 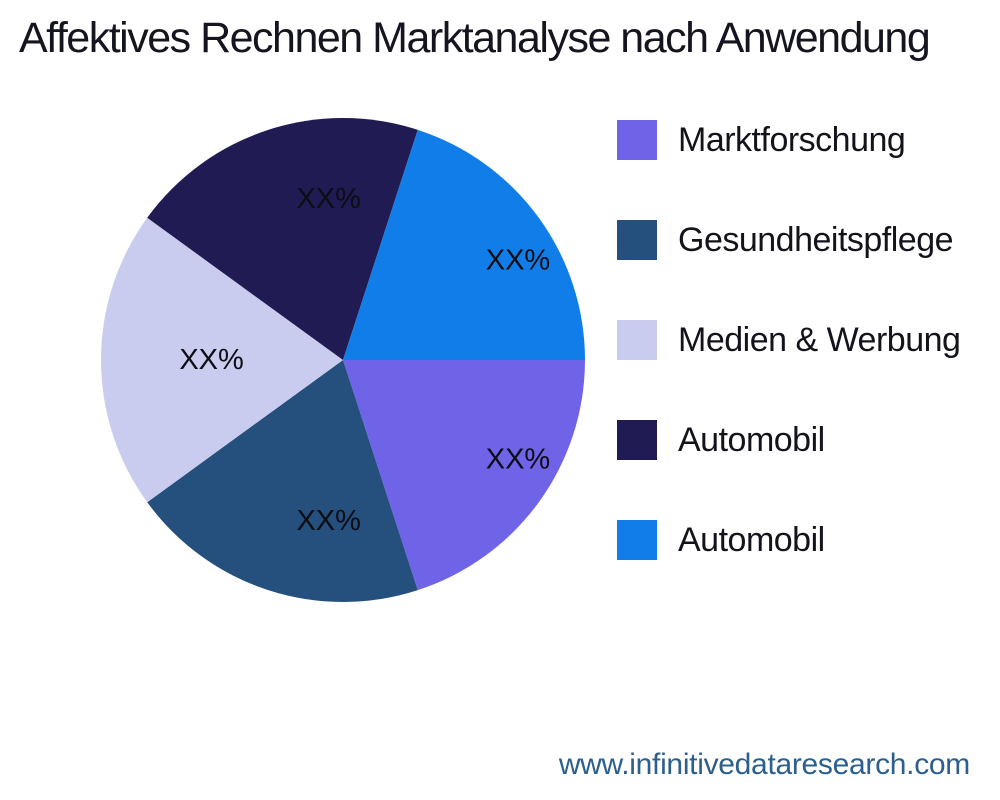 What do you see at coordinates (764, 764) in the screenshot?
I see `website-link: www.infinitivedataresearch.com` at bounding box center [764, 764].